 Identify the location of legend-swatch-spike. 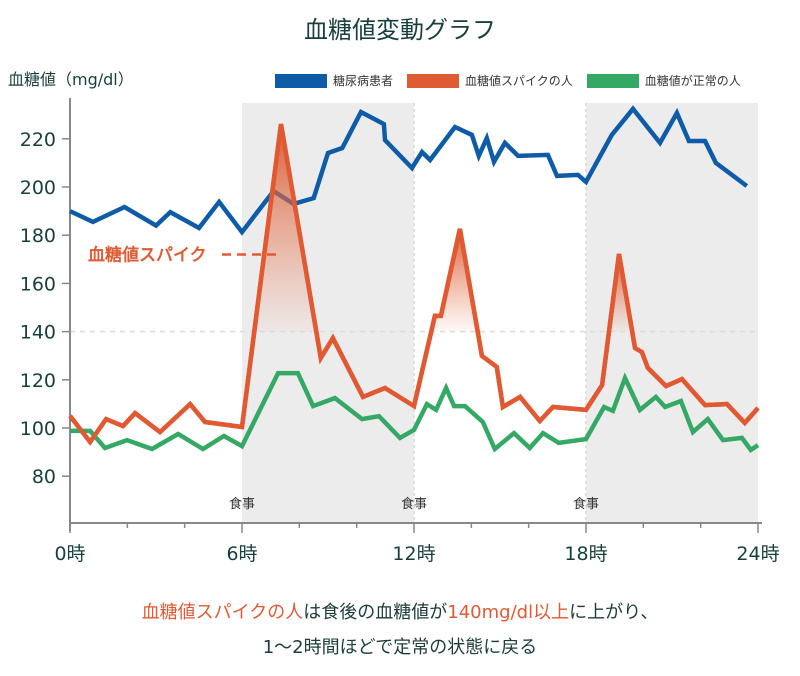
(433, 80).